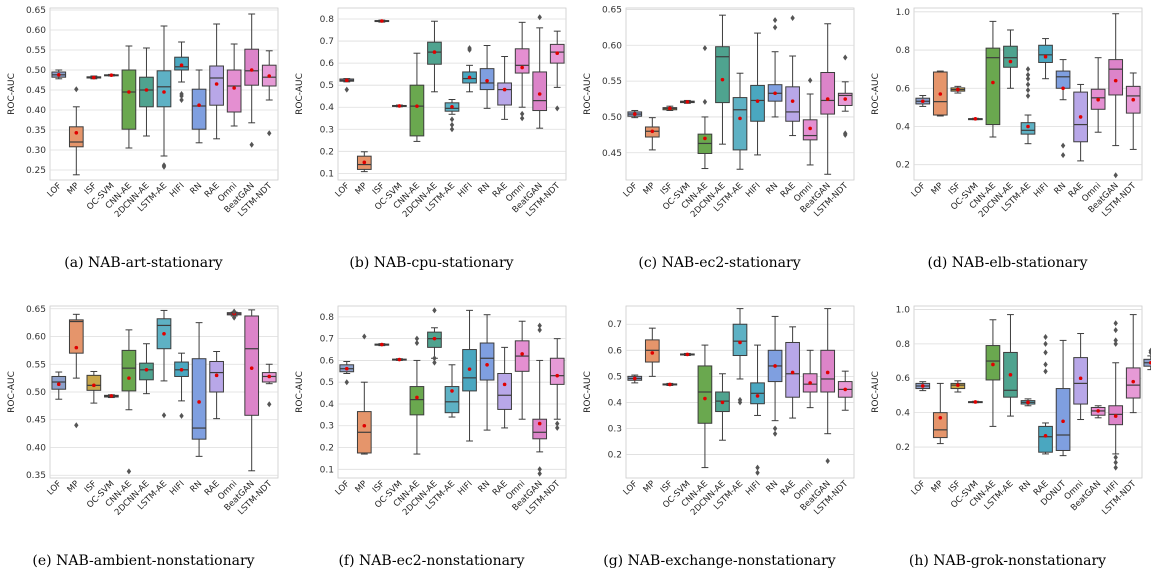 This screenshot has width=1151, height=580. What do you see at coordinates (557, 384) in the screenshot?
I see `box-LSTM-NDT` at bounding box center [557, 384].